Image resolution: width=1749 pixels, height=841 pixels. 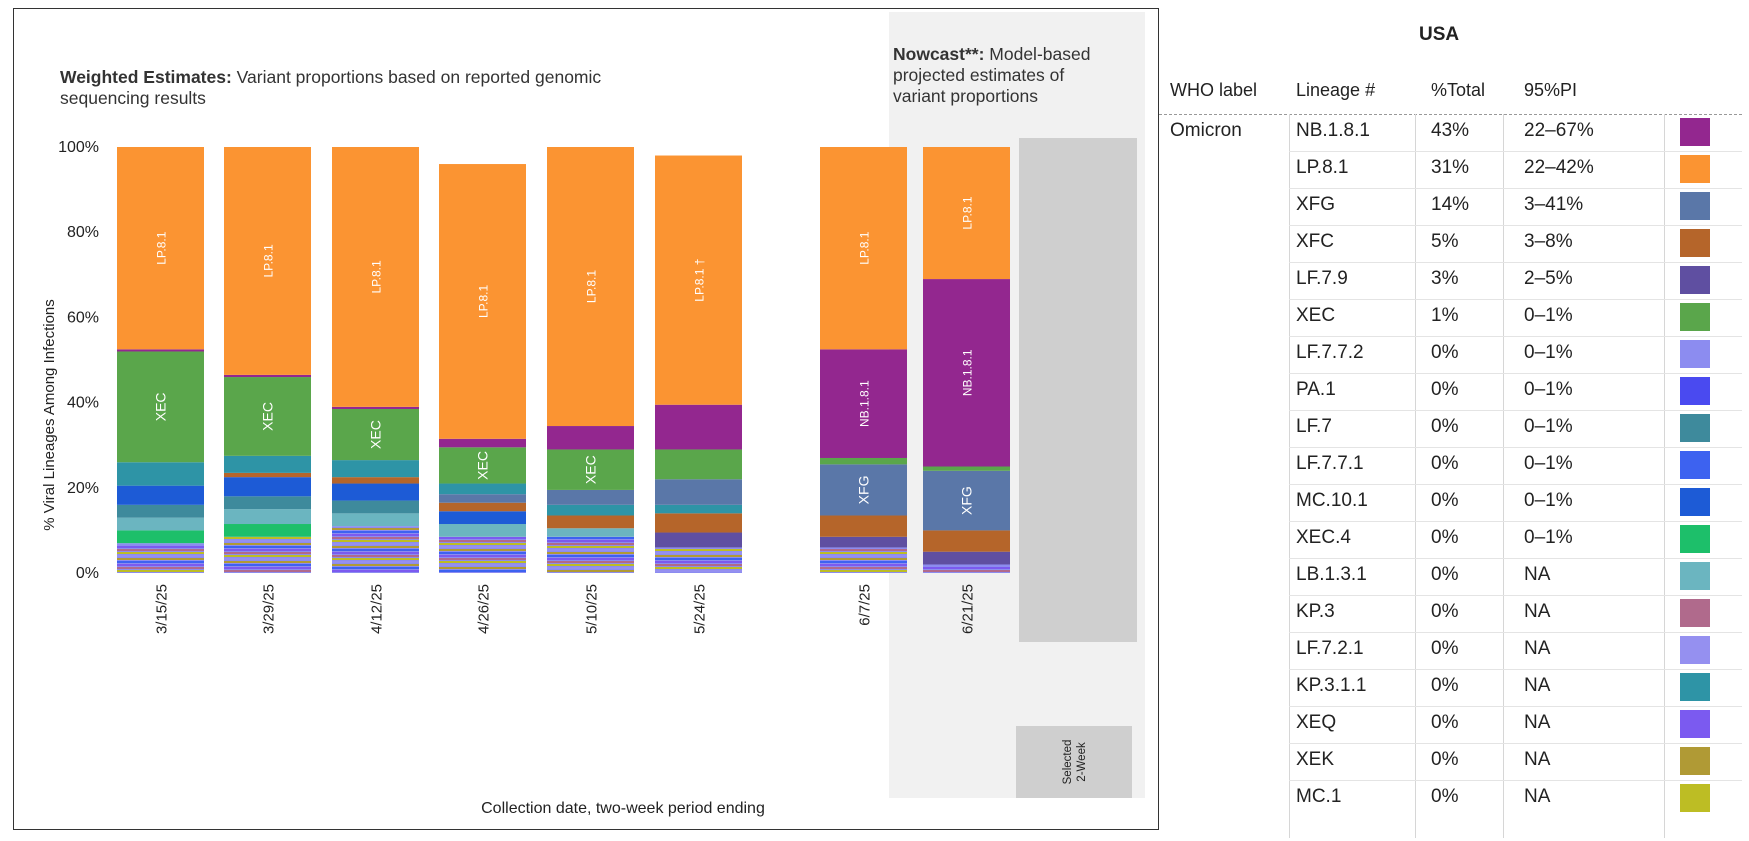 What do you see at coordinates (49, 415) in the screenshot?
I see `y-axis-label: % Viral Lineages Among Infections` at bounding box center [49, 415].